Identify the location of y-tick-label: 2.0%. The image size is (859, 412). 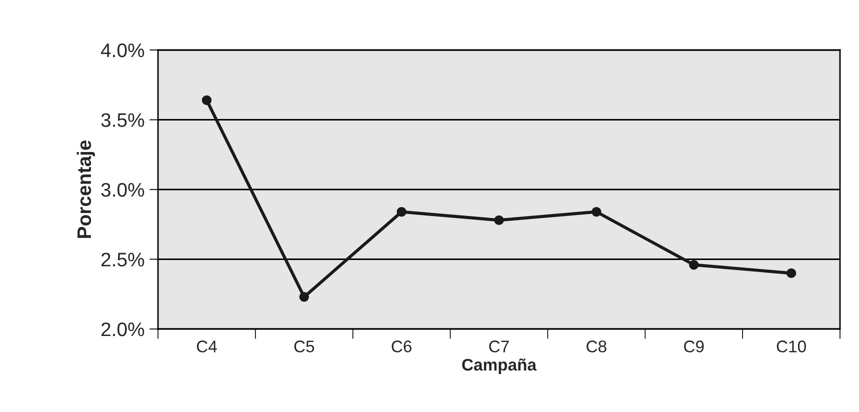
(122, 329).